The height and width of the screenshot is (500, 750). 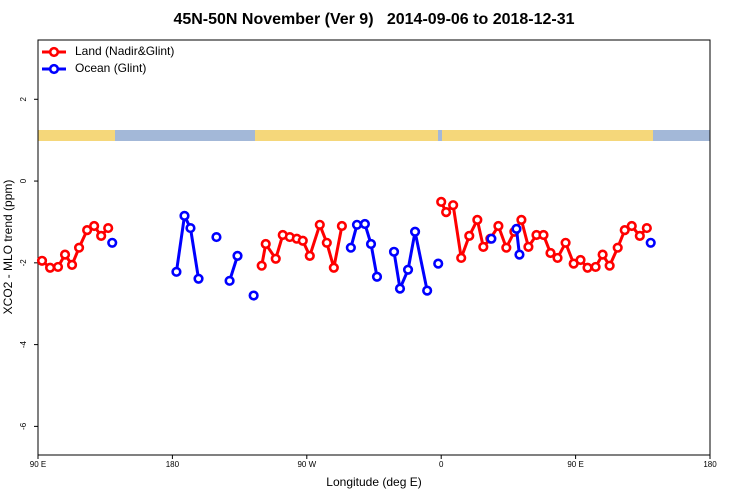 I want to click on x-axis-label: Longitude (deg E), so click(x=373, y=482).